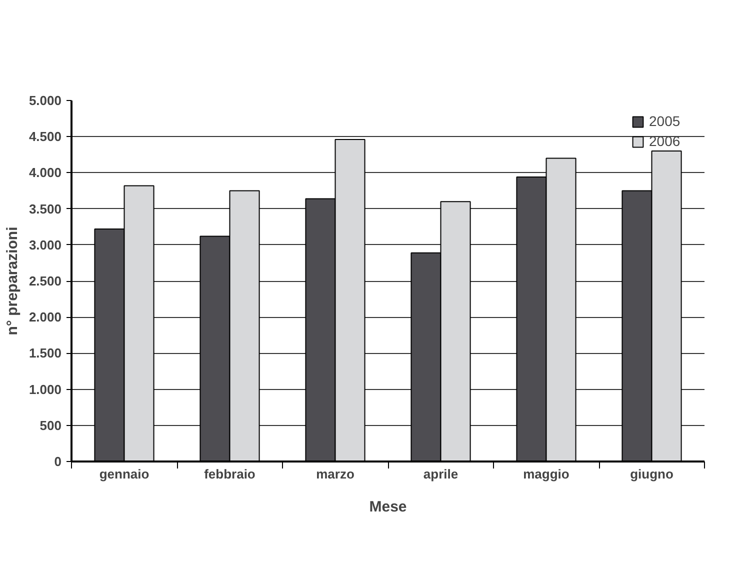  What do you see at coordinates (45, 353) in the screenshot?
I see `y-tick-label: 1.500` at bounding box center [45, 353].